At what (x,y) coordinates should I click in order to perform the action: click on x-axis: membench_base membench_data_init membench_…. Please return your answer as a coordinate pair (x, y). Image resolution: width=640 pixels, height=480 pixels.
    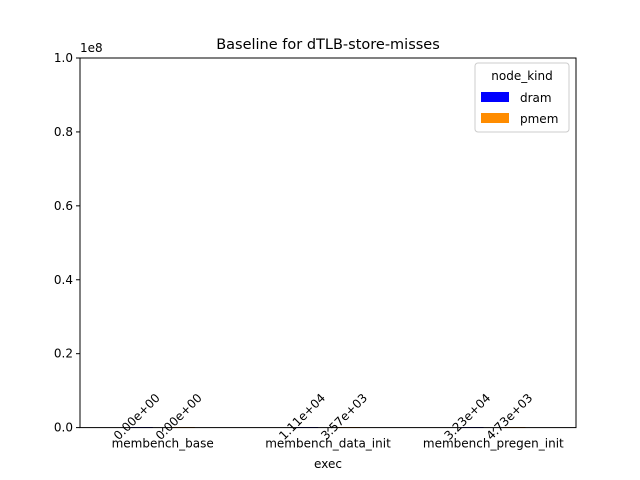
    Looking at the image, I should click on (338, 439).